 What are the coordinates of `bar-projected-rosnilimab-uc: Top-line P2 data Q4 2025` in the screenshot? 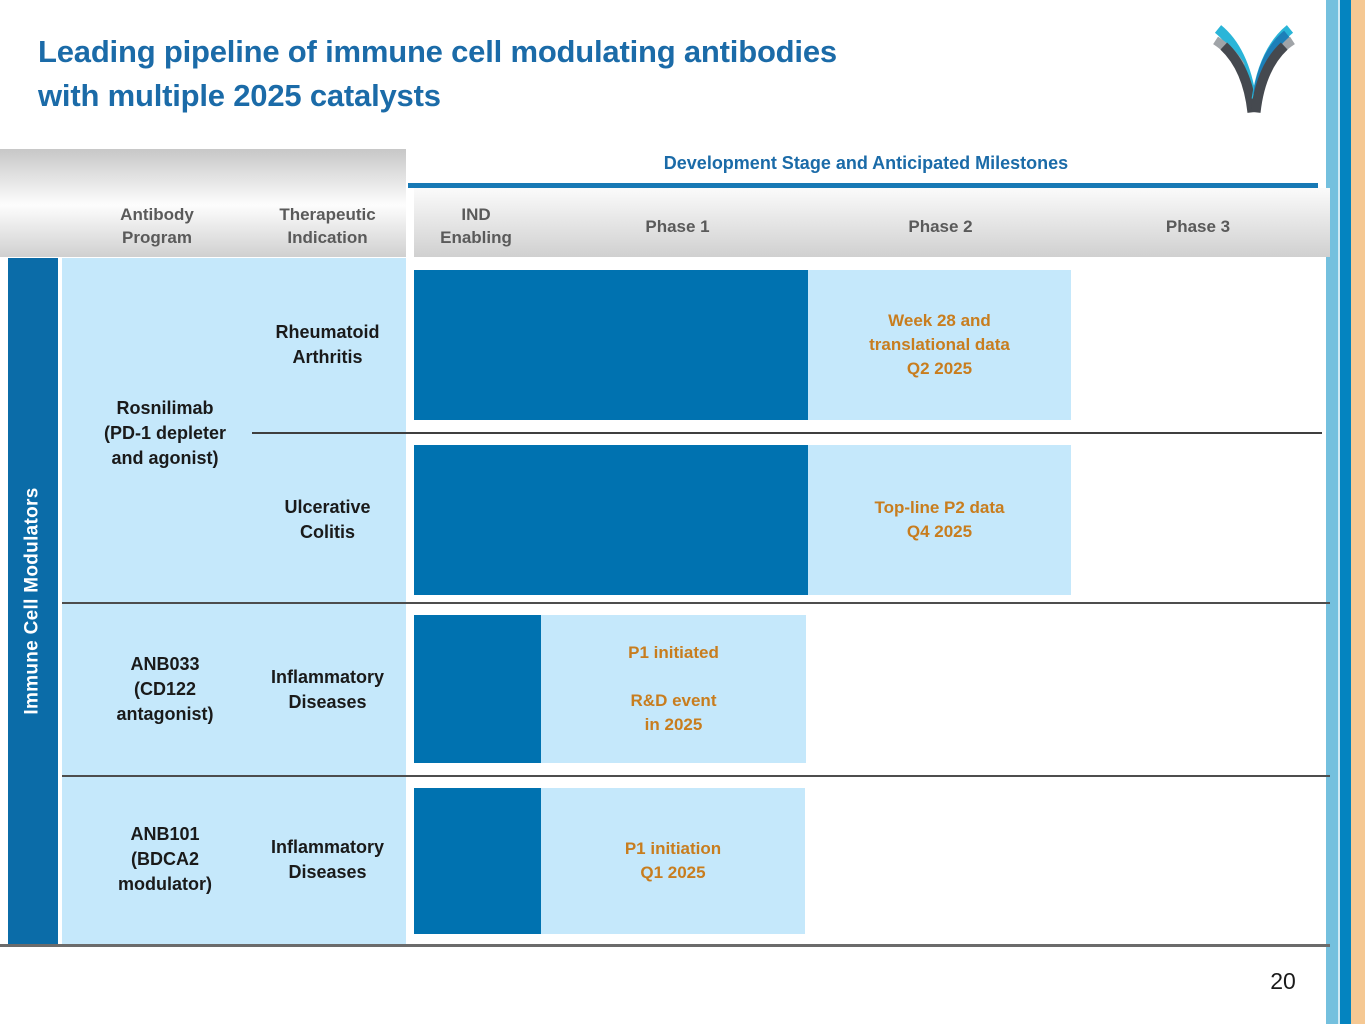 It's located at (939, 520).